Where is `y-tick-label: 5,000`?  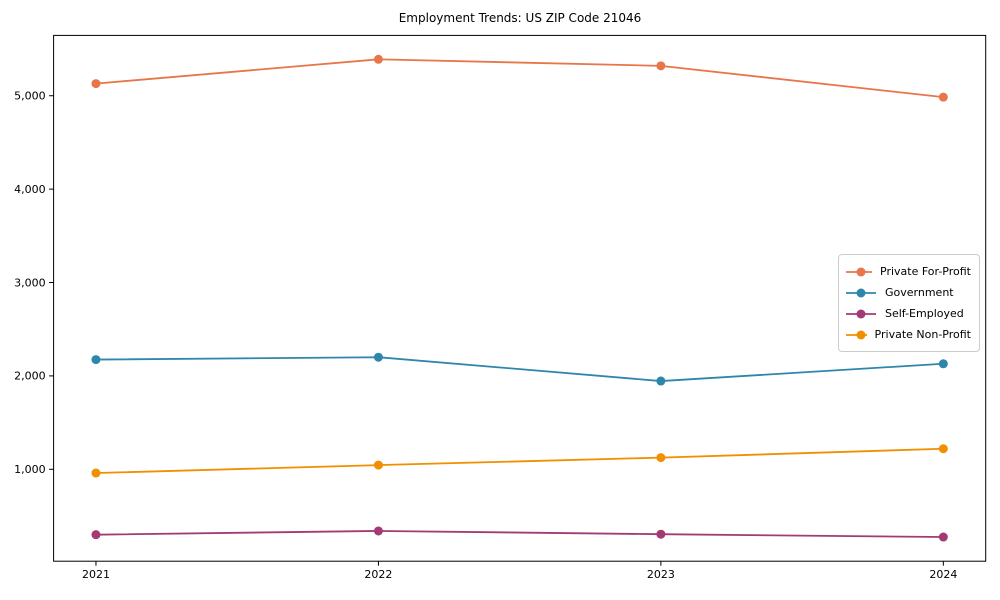
y-tick-label: 5,000 is located at coordinates (30, 96).